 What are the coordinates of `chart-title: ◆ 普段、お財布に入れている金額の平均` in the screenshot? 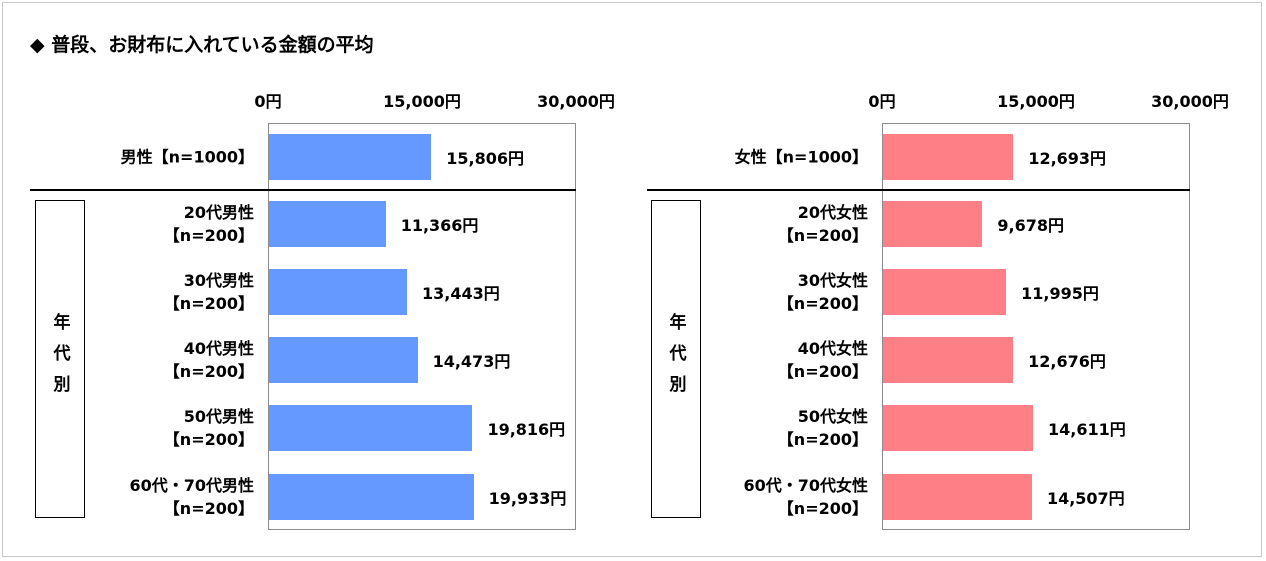 It's located at (202, 45).